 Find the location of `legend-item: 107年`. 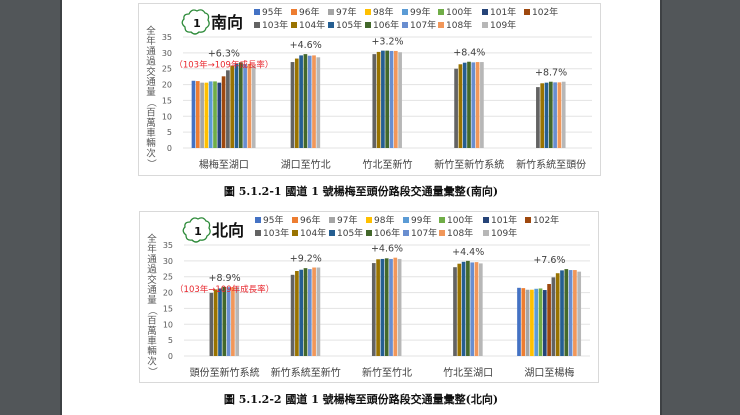

legend-item: 107年 is located at coordinates (419, 25).